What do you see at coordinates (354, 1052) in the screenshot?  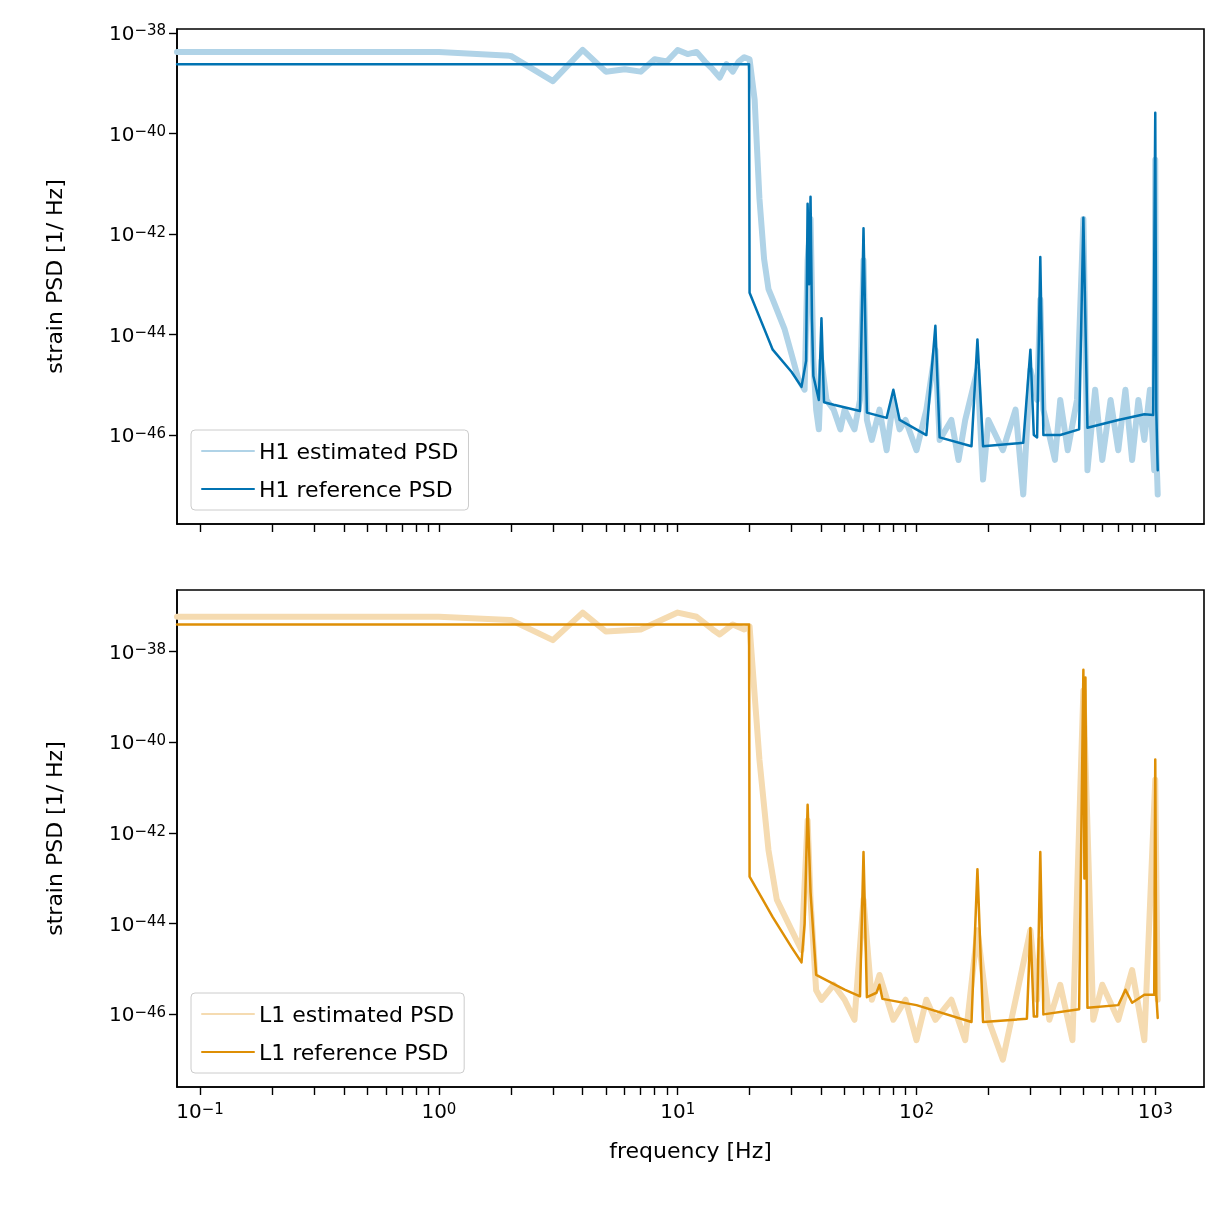 I see `legend-label: L1 reference PSD` at bounding box center [354, 1052].